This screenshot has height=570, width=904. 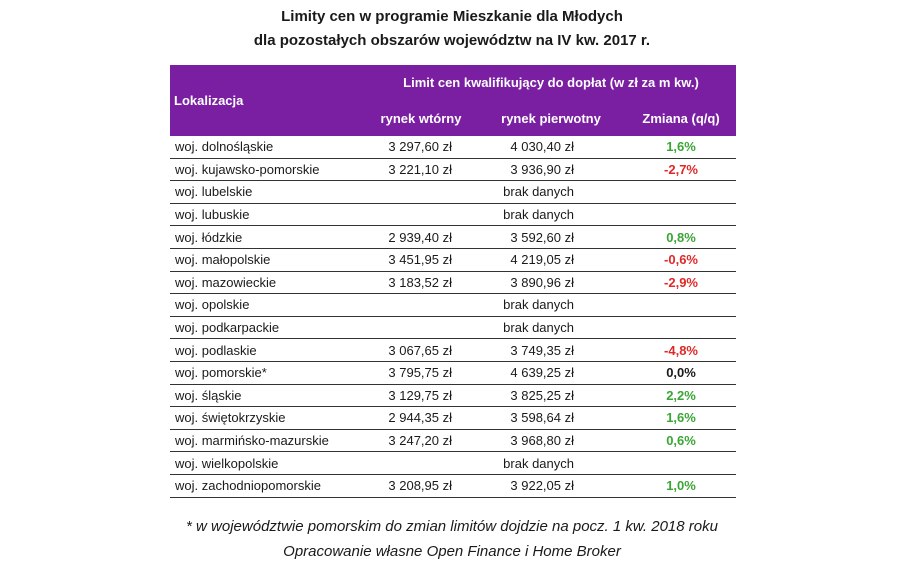 What do you see at coordinates (681, 373) in the screenshot?
I see `change-value: 0,0%` at bounding box center [681, 373].